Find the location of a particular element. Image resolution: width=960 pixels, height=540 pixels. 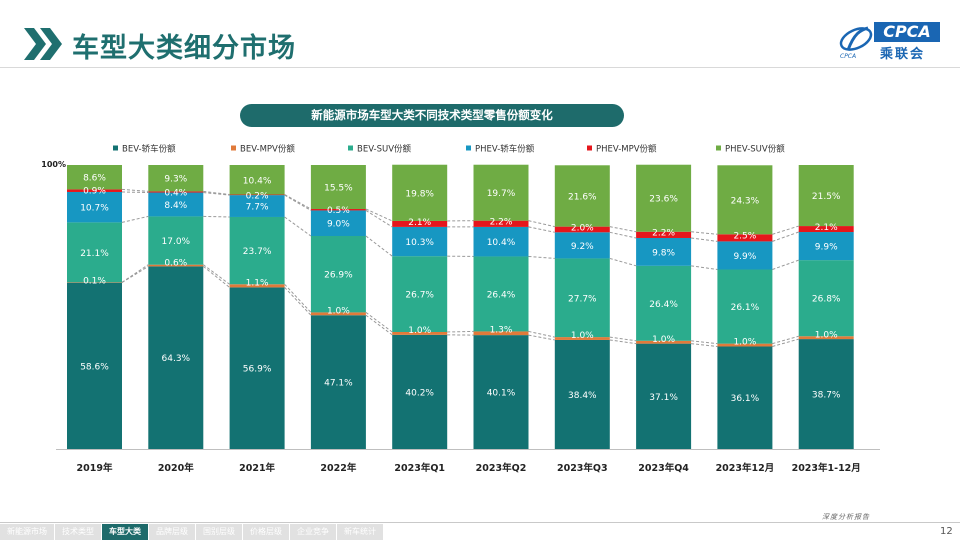

data-label: 64.3% is located at coordinates (176, 359).